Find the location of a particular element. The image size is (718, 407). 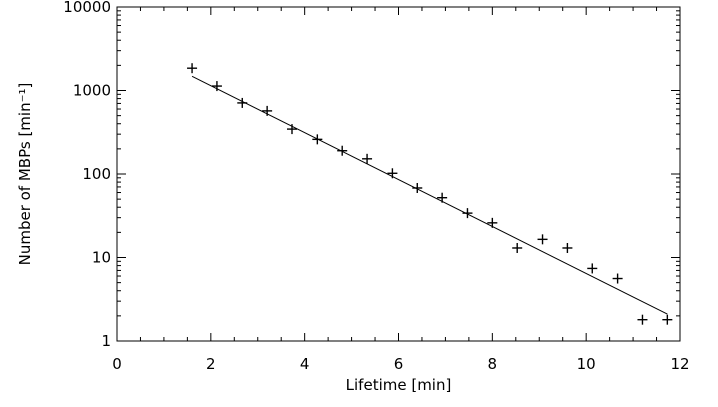

y-tick-label: 10 is located at coordinates (101, 258).